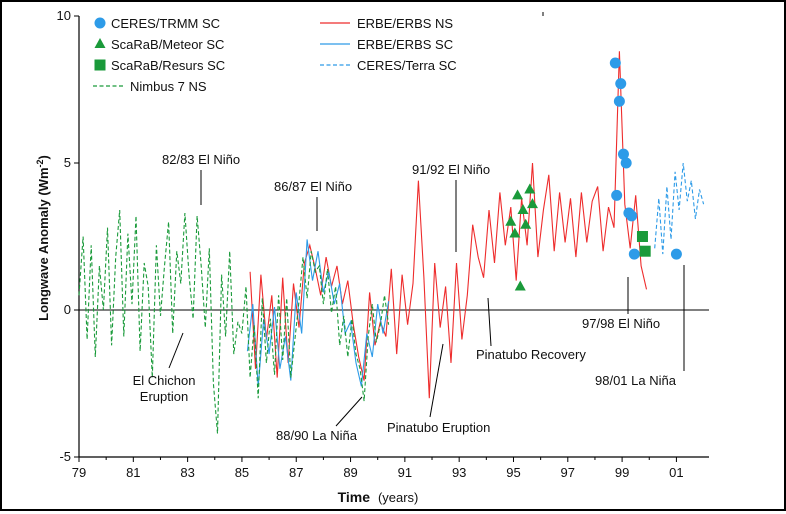 The image size is (786, 514). I want to click on legend-scarab-meteor-sc-swatch, so click(100, 43).